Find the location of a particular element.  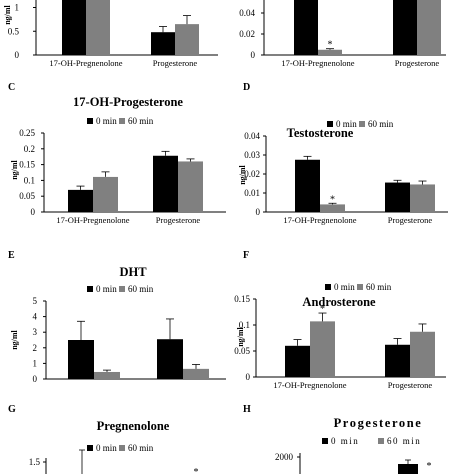

chart-title: DHT is located at coordinates (133, 272).